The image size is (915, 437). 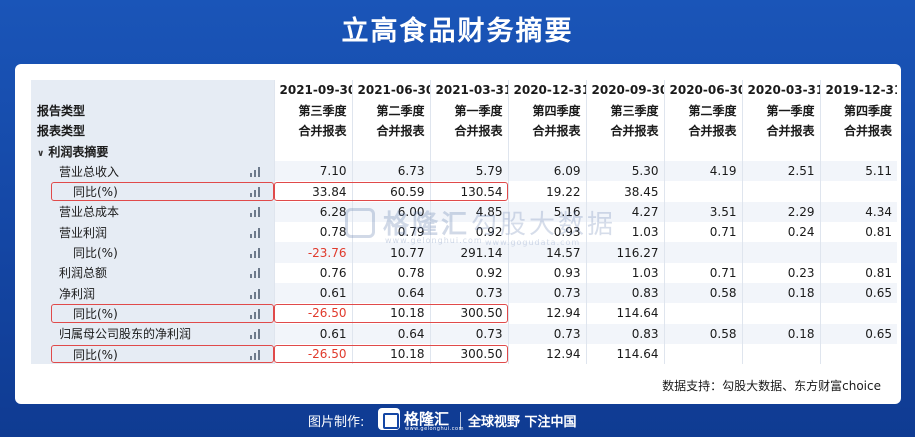 What do you see at coordinates (624, 212) in the screenshot?
I see `value-cell: 4.27` at bounding box center [624, 212].